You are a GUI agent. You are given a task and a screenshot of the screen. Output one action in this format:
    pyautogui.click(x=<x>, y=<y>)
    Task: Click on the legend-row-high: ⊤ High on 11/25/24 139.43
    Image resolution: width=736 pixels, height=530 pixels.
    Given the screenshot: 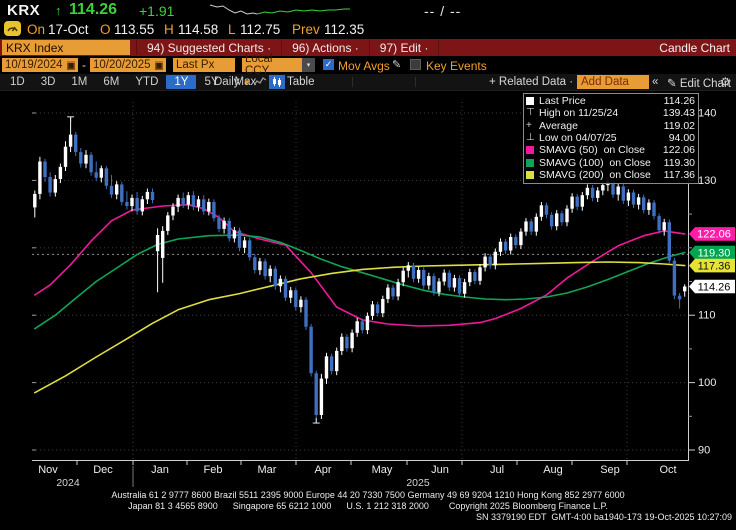 What is the action you would take?
    pyautogui.click(x=610, y=113)
    